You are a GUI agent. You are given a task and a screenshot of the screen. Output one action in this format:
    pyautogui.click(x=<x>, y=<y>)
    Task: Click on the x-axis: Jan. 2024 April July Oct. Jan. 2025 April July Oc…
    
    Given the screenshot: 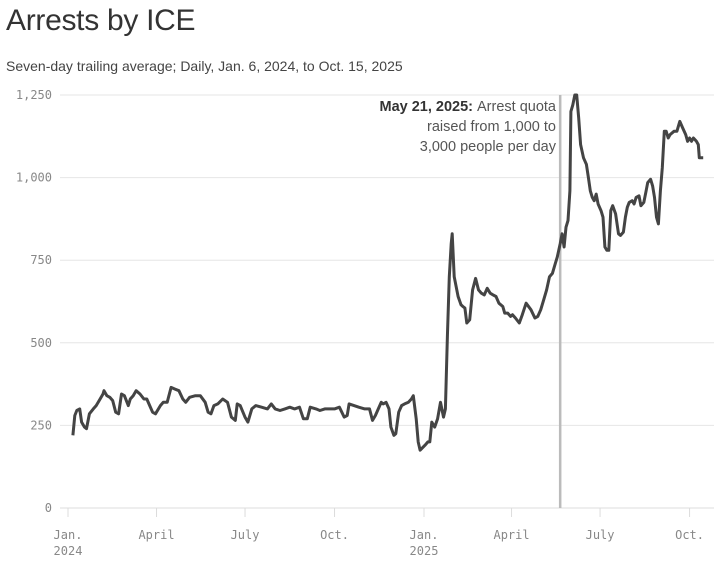 What is the action you would take?
    pyautogui.click(x=379, y=533)
    